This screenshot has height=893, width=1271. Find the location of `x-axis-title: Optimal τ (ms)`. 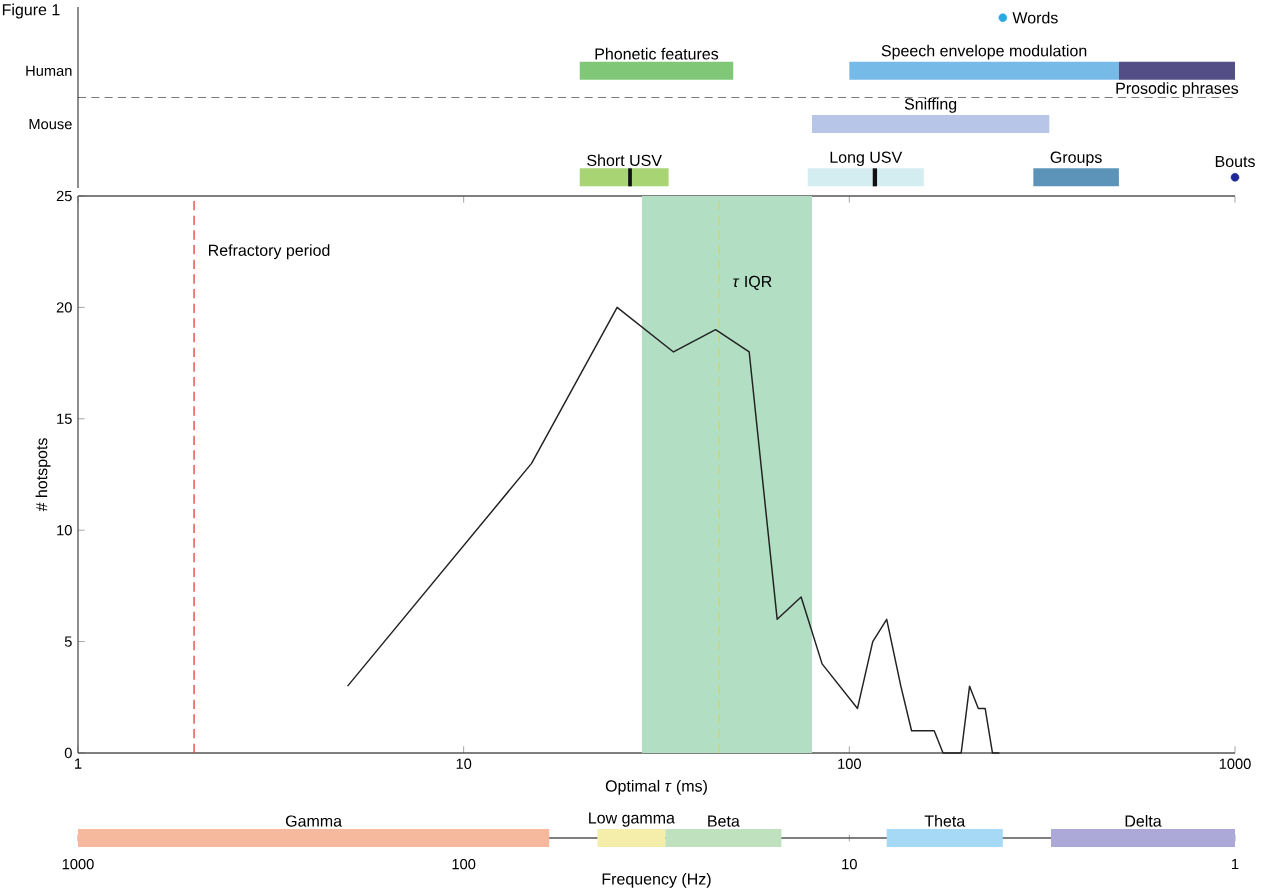

x-axis-title: Optimal τ (ms) is located at coordinates (656, 787).